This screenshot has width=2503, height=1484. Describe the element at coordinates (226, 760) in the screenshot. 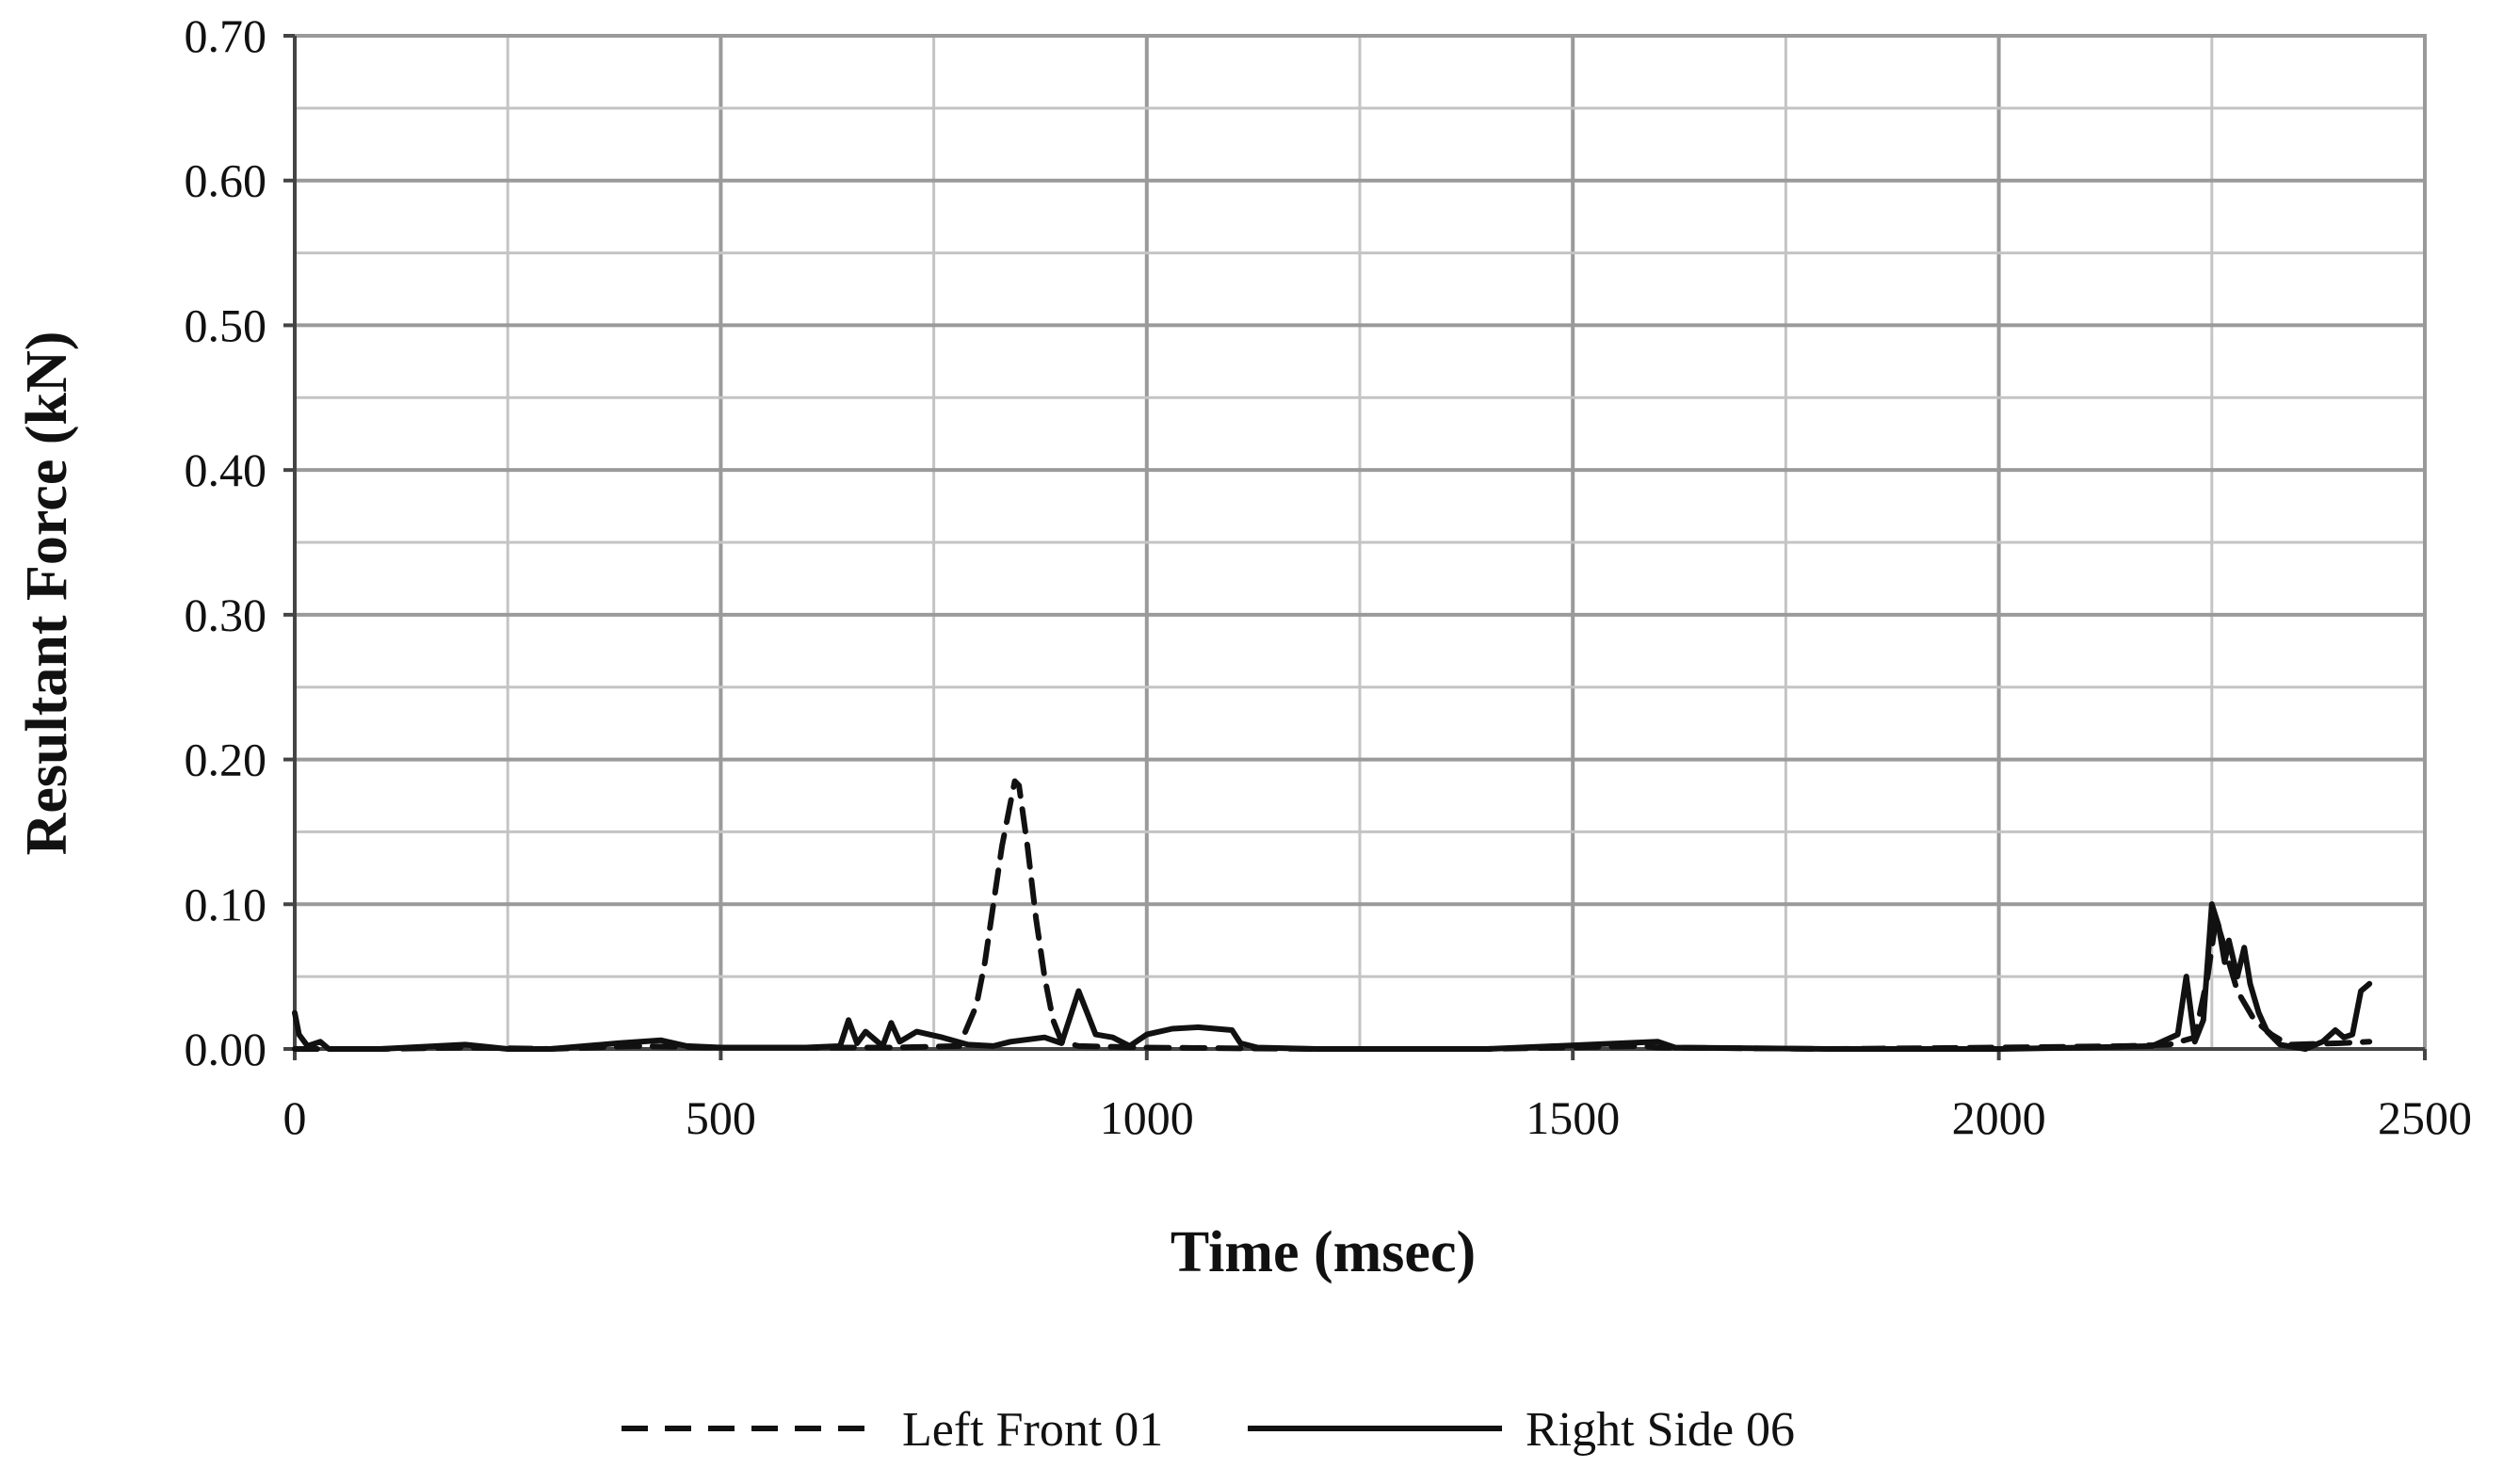

I see `y-tick-label: 0.20` at that location.